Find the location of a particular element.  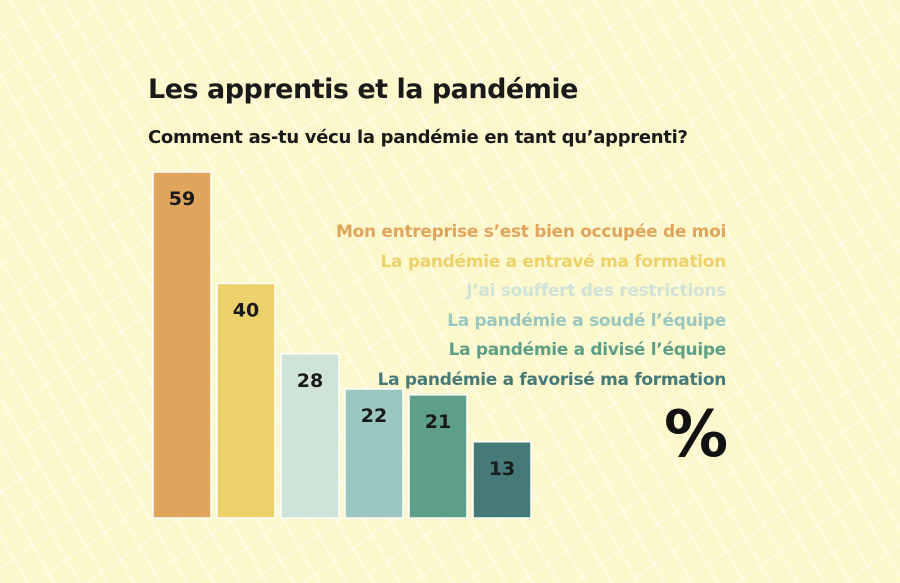

bar-value-label-3: 22 is located at coordinates (374, 416).